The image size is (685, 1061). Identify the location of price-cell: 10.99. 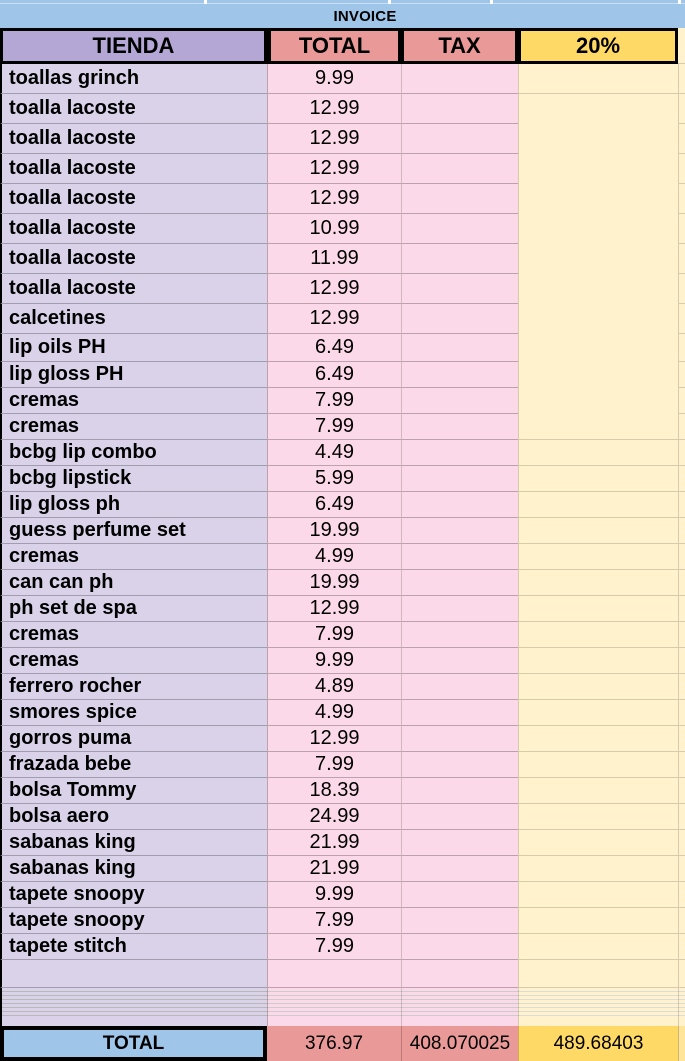
(334, 229).